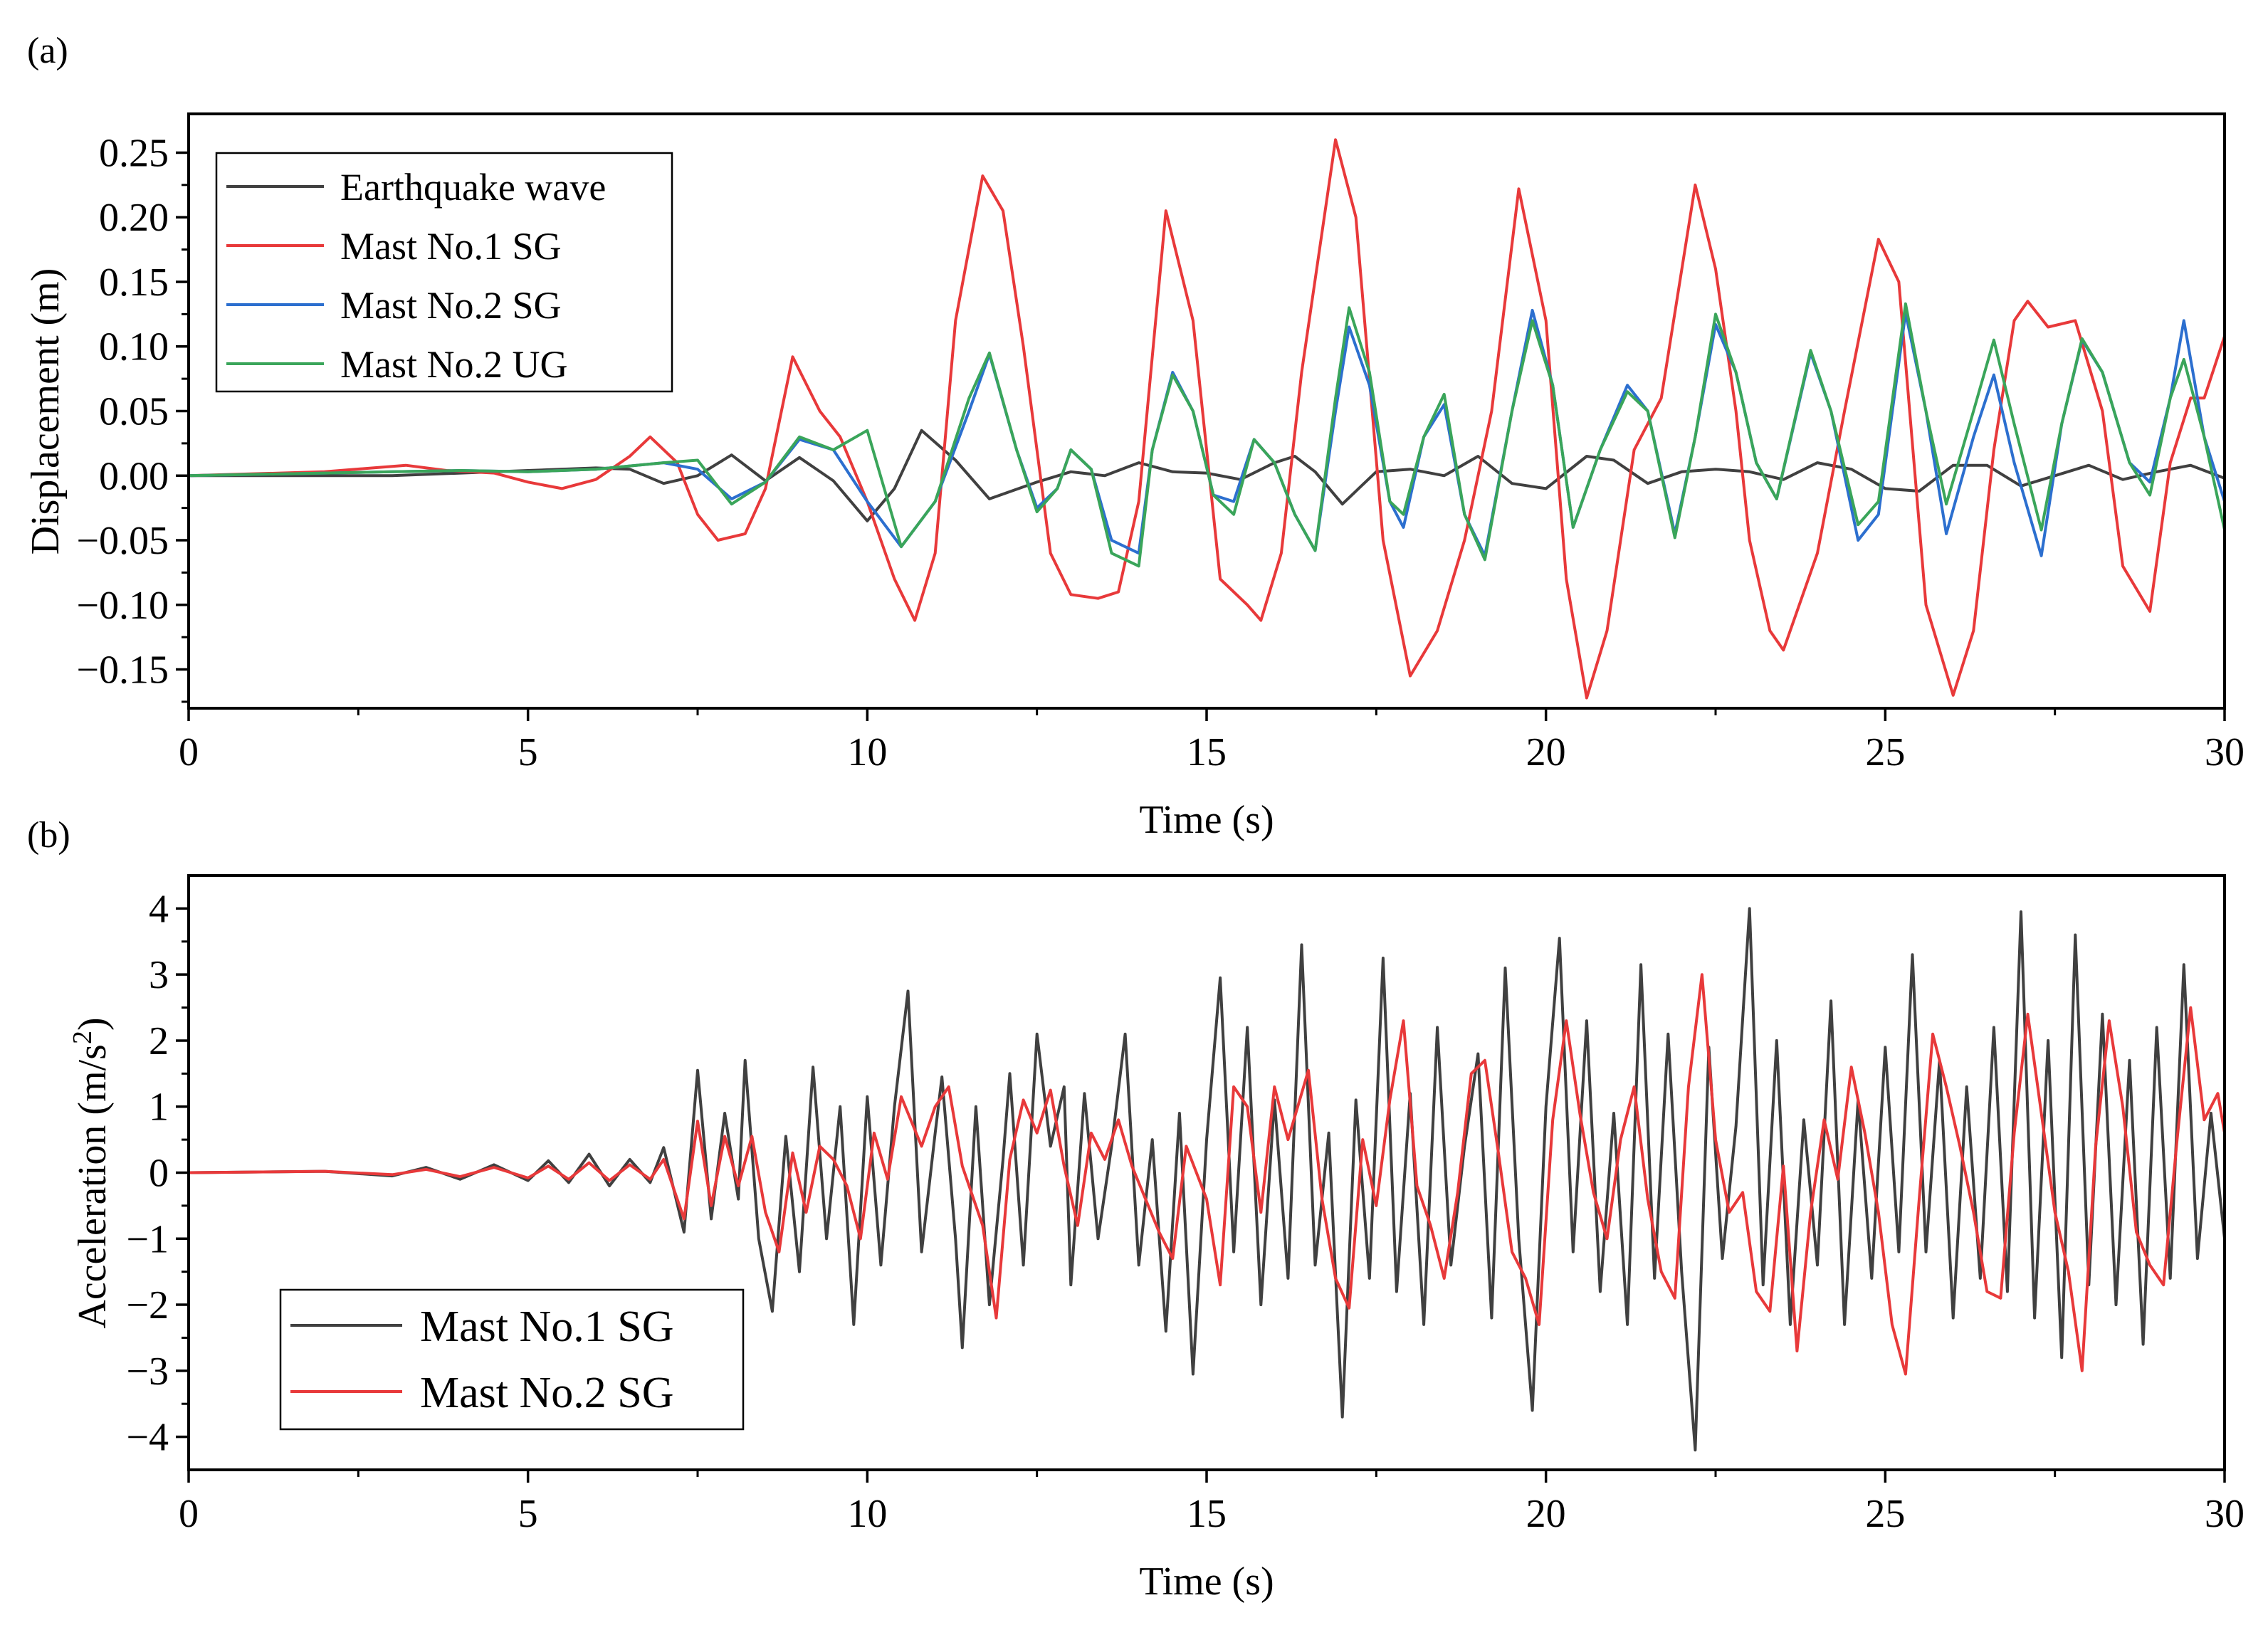  What do you see at coordinates (1885, 1514) in the screenshot?
I see `panel-b-xtick-label: 25` at bounding box center [1885, 1514].